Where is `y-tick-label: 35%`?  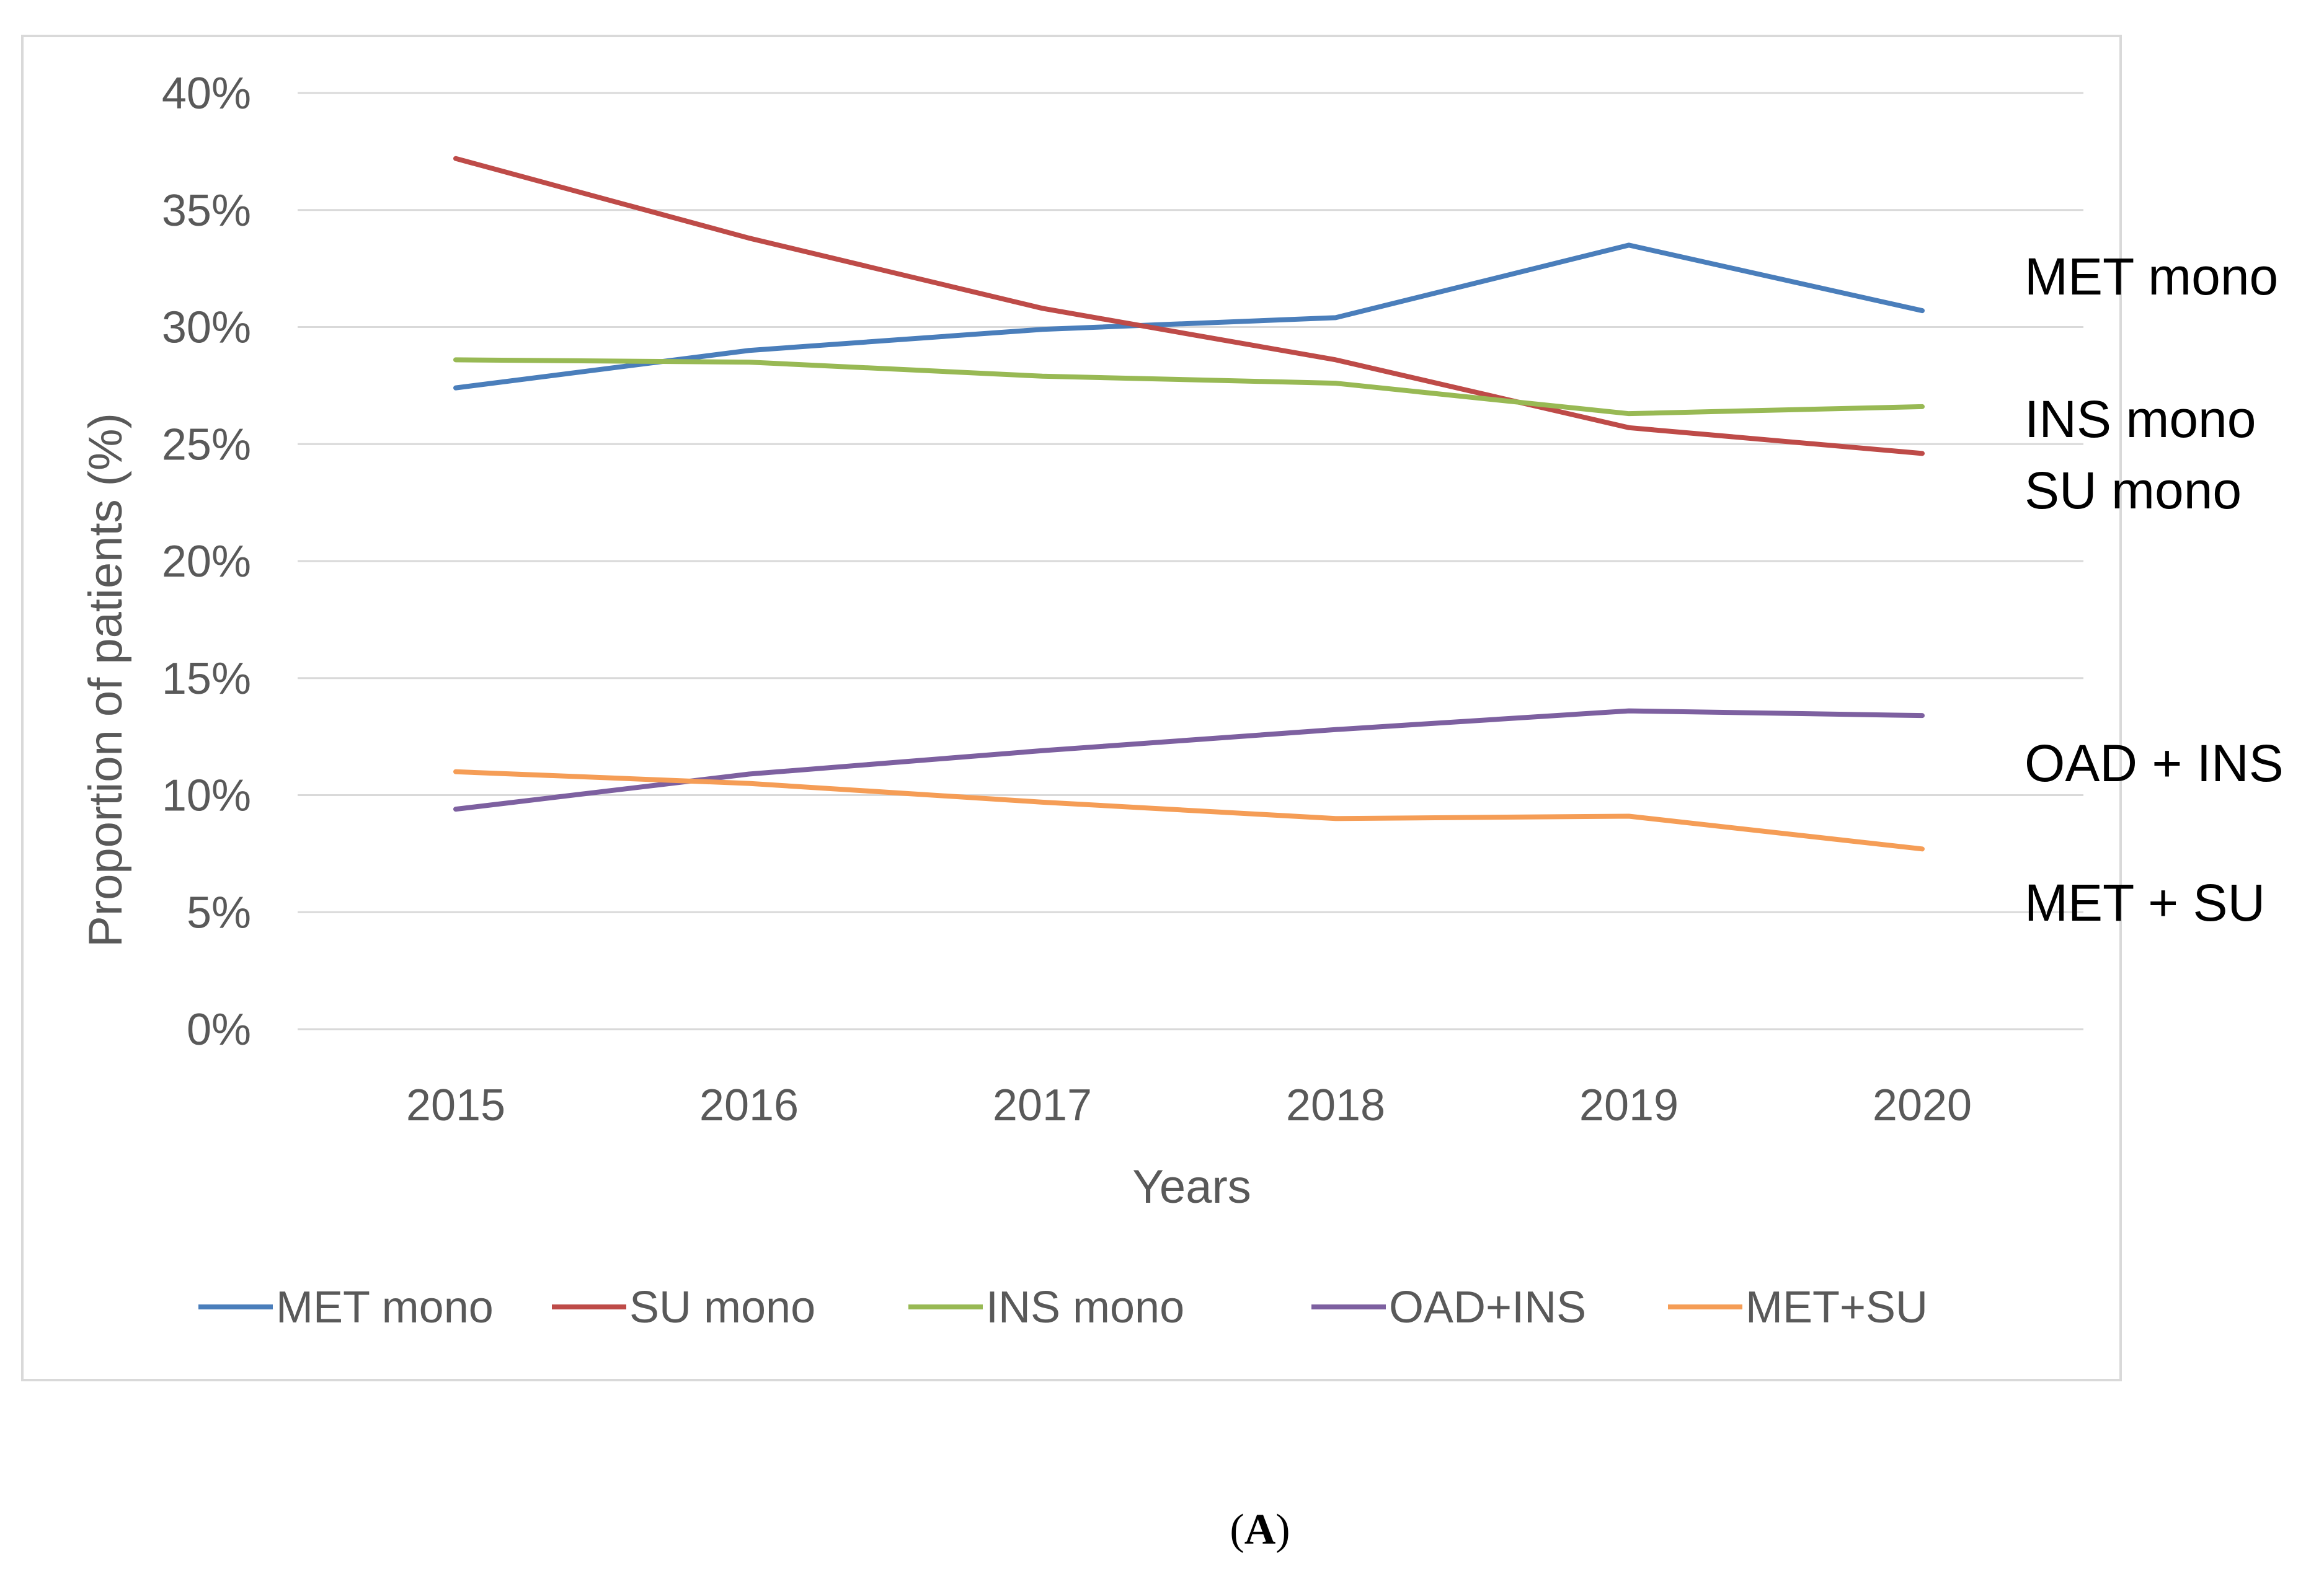
y-tick-label: 35% is located at coordinates (207, 211).